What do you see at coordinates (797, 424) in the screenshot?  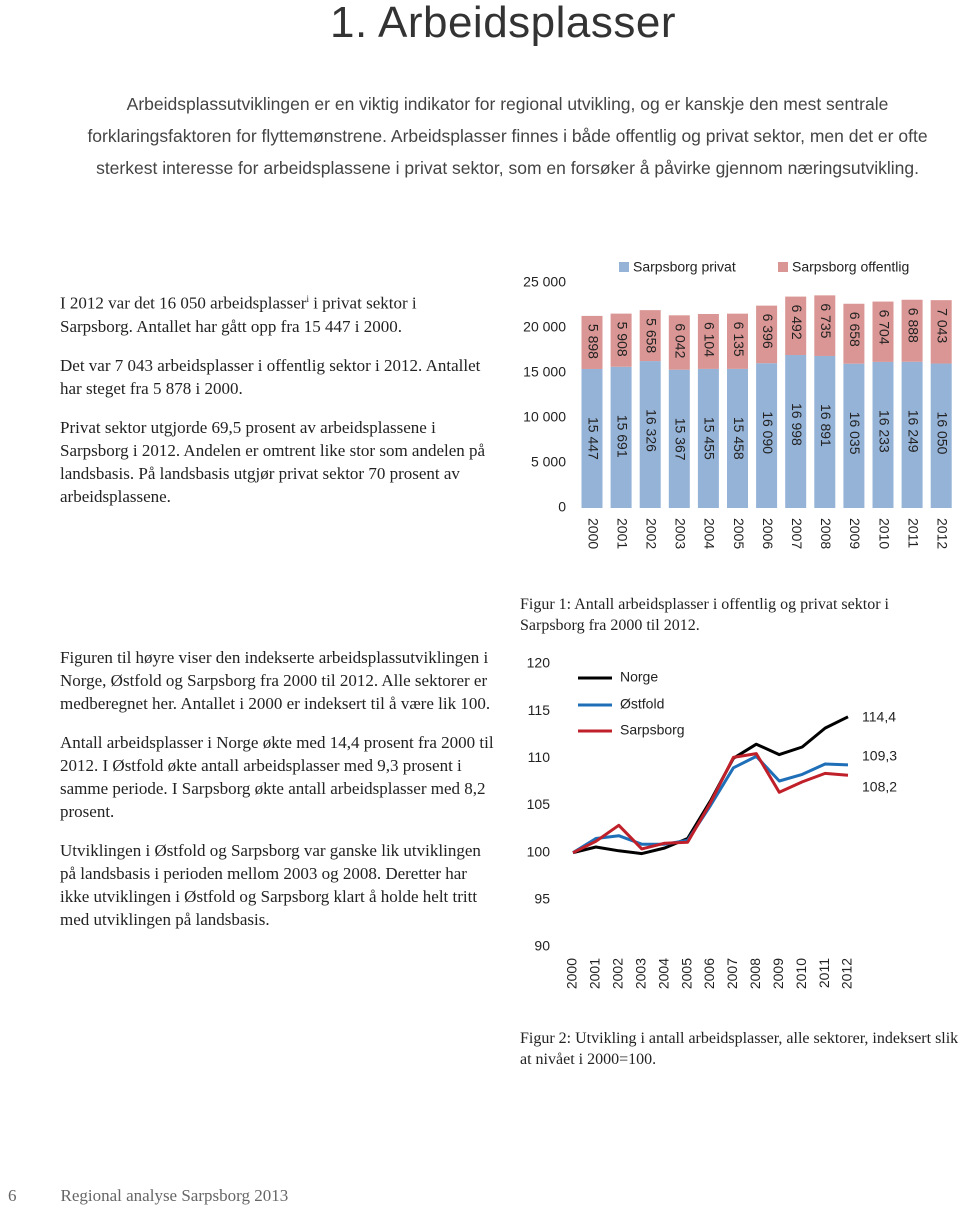 I see `value-label: 16 998` at bounding box center [797, 424].